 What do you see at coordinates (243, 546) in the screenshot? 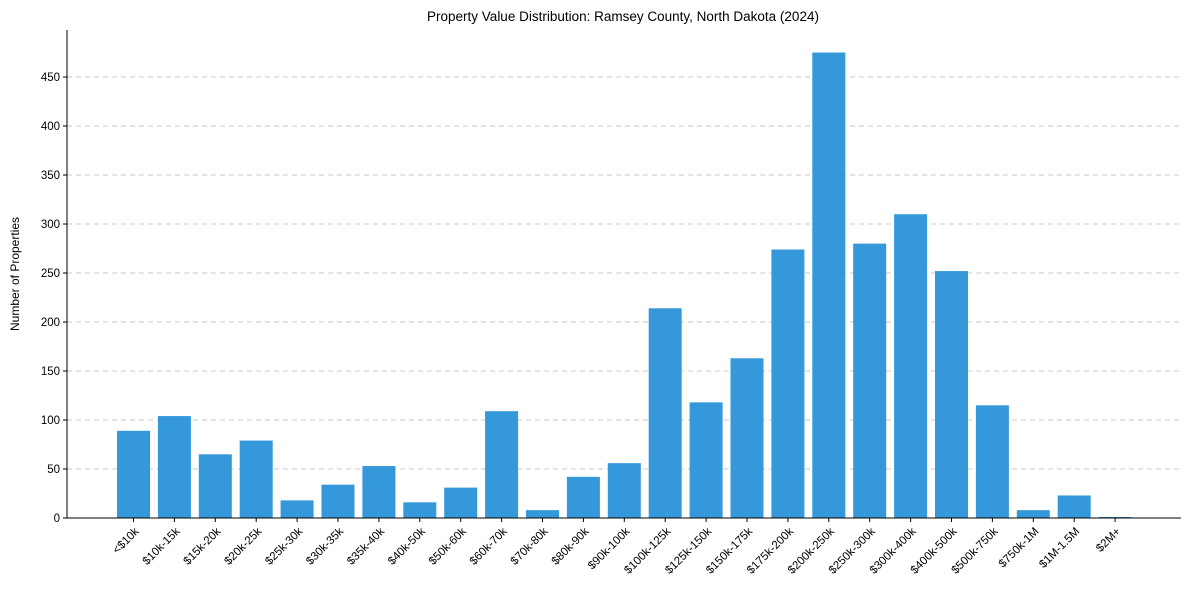
I see `x-tick-label: $20k-25k` at bounding box center [243, 546].